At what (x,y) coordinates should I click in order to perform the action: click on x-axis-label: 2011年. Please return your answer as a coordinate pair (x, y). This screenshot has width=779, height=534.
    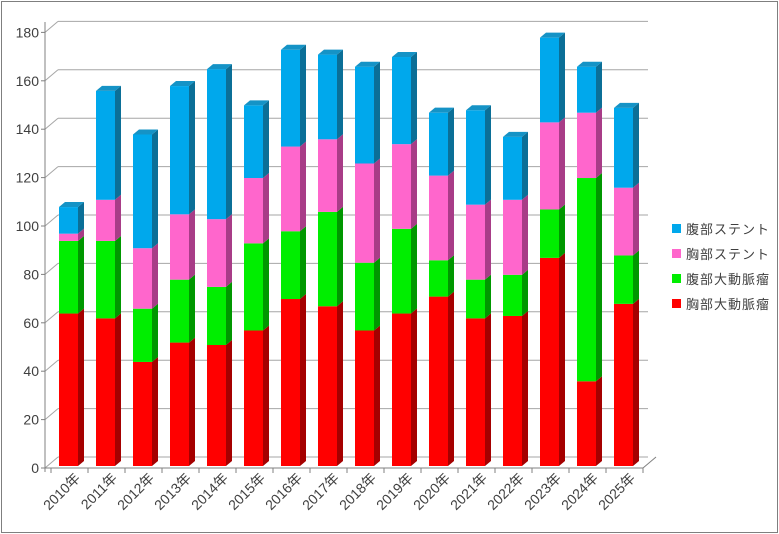
    Looking at the image, I should click on (99, 491).